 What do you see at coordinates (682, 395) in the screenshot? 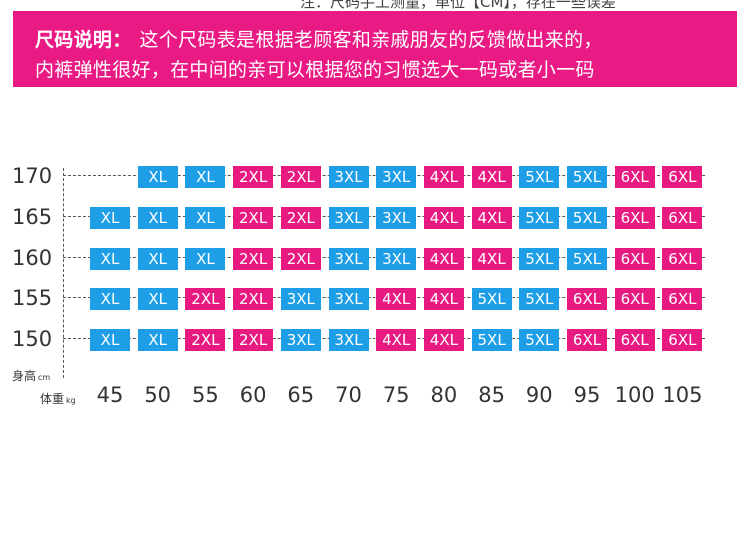
I see `weight-tick-label: 105` at bounding box center [682, 395].